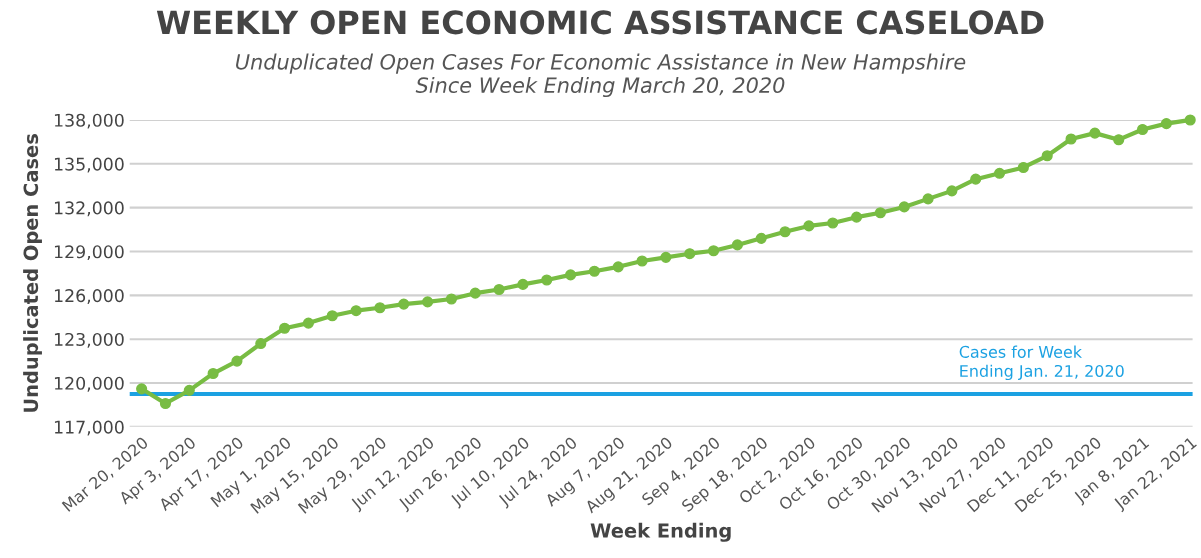  I want to click on y-tick-label: 123,000, so click(89, 340).